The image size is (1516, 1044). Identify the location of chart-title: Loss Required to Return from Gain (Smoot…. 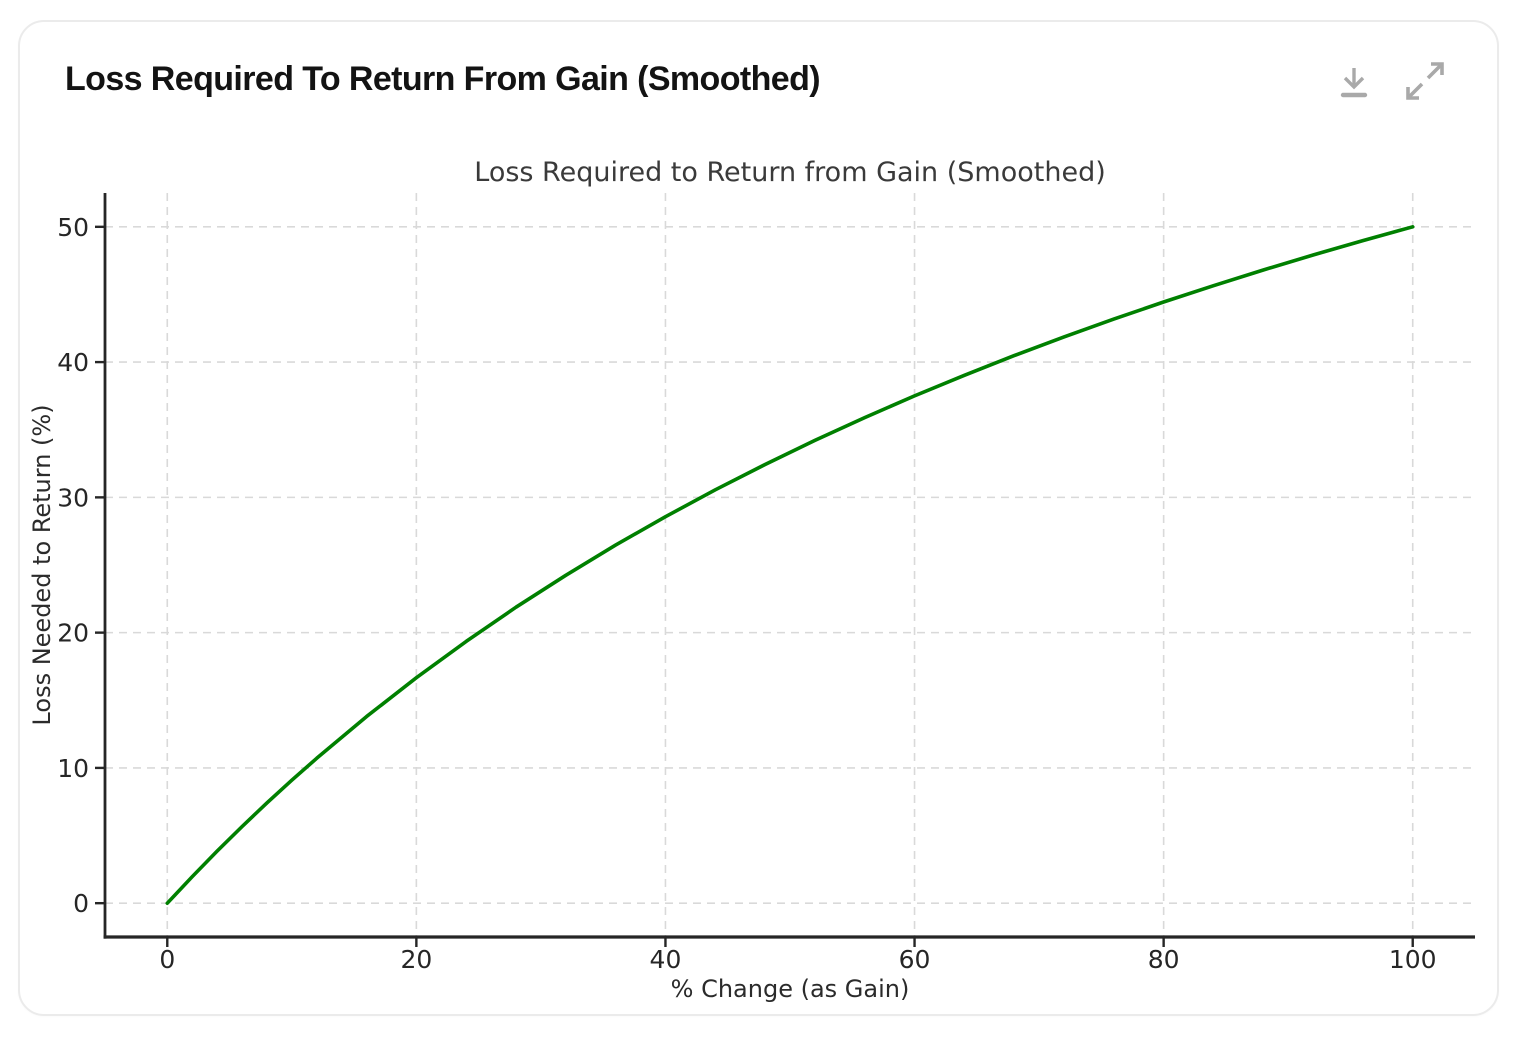
(790, 172).